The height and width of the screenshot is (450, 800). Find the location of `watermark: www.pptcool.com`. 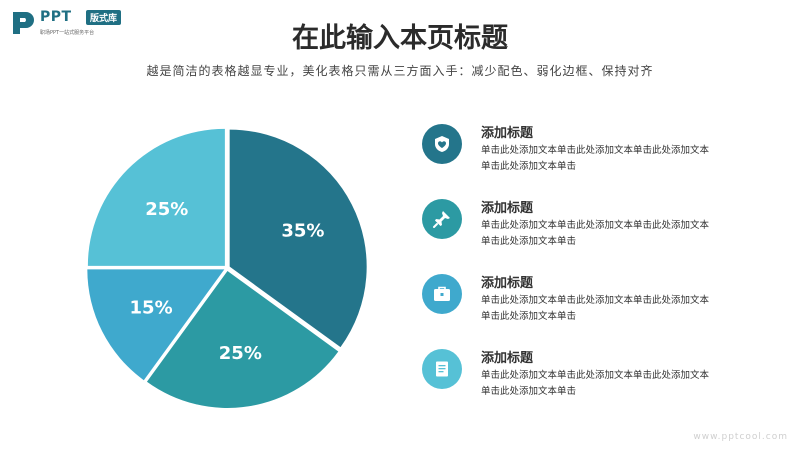

watermark: www.pptcool.com is located at coordinates (740, 437).